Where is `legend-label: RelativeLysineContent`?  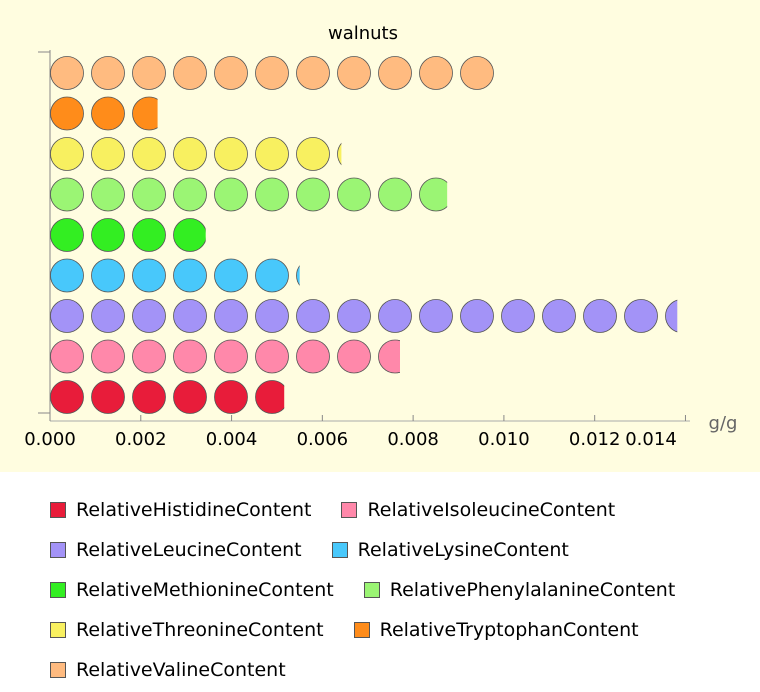 legend-label: RelativeLysineContent is located at coordinates (463, 550).